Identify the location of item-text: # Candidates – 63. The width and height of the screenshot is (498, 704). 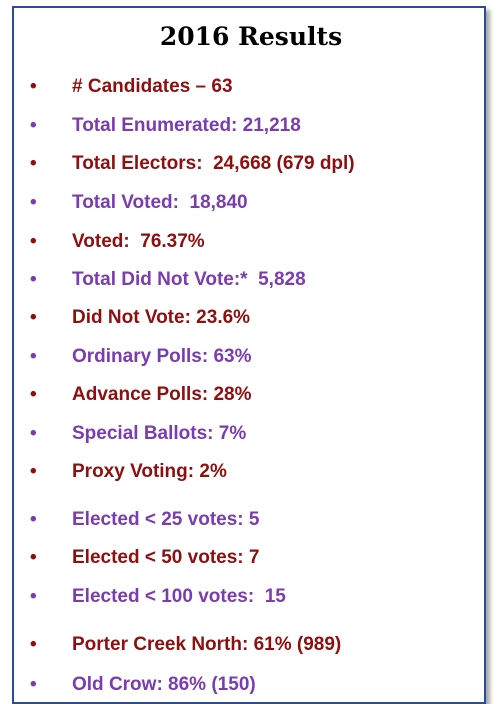
(152, 86).